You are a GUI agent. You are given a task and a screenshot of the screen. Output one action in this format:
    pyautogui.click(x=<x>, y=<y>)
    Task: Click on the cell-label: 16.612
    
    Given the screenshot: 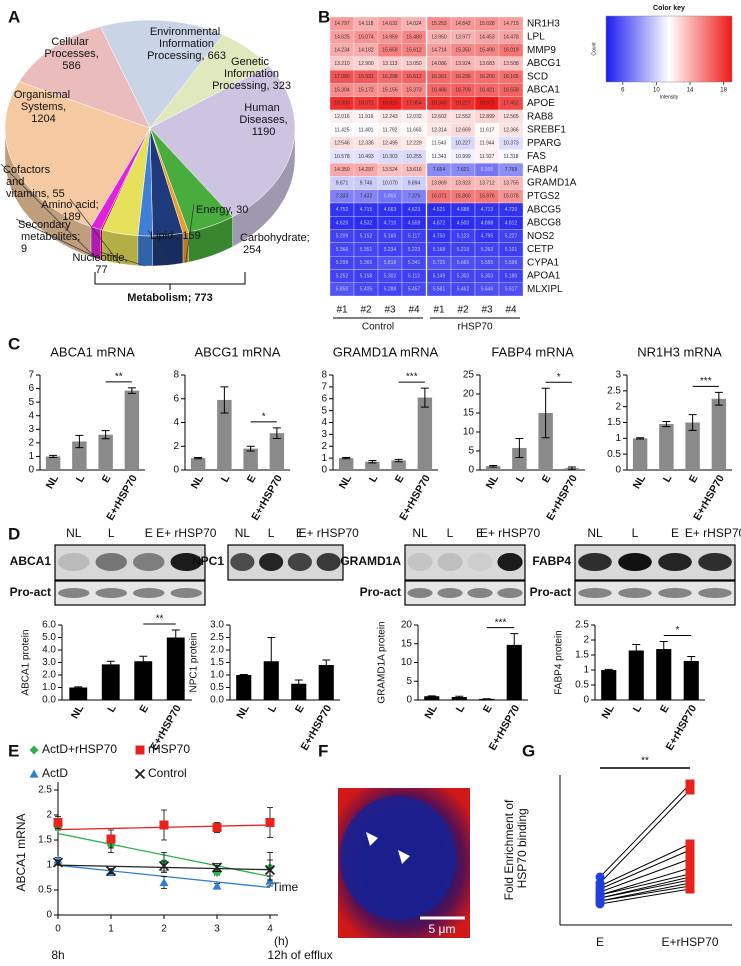 What is the action you would take?
    pyautogui.click(x=414, y=77)
    